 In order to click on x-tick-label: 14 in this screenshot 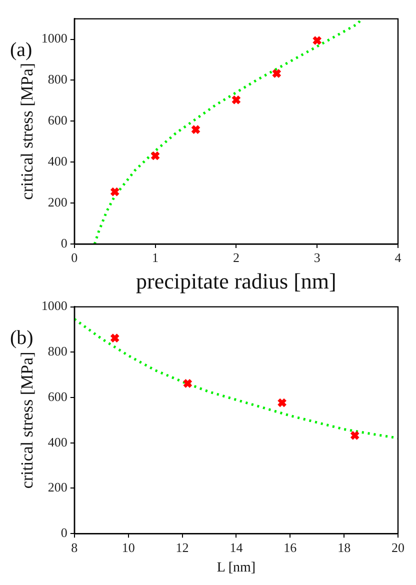, I will do `click(237, 547)`.